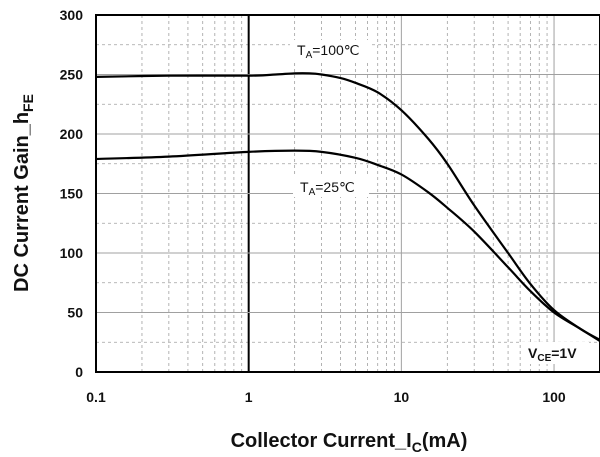 The width and height of the screenshot is (600, 457). Describe the element at coordinates (321, 441) in the screenshot. I see `x-axis-title-main: Collector Current_I` at that location.